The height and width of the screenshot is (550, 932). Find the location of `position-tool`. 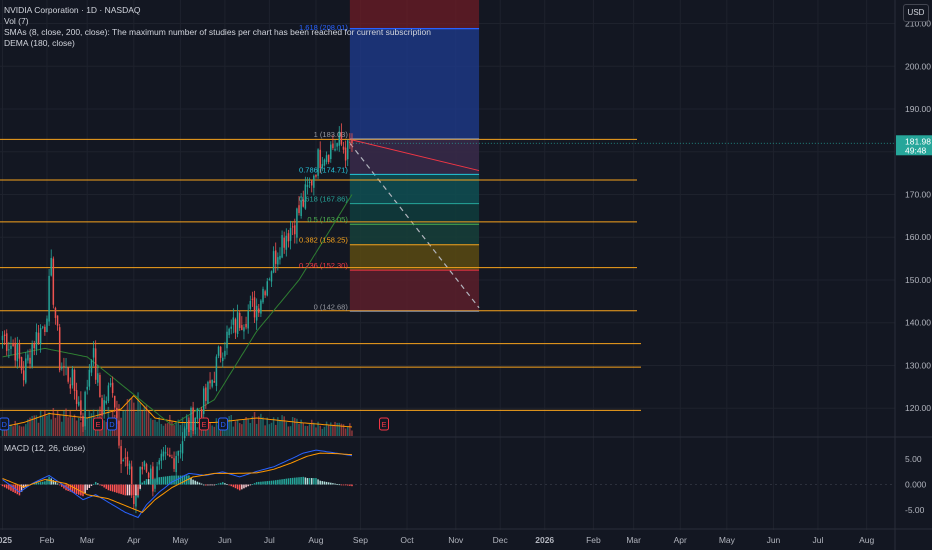

position-tool is located at coordinates (414, 156).